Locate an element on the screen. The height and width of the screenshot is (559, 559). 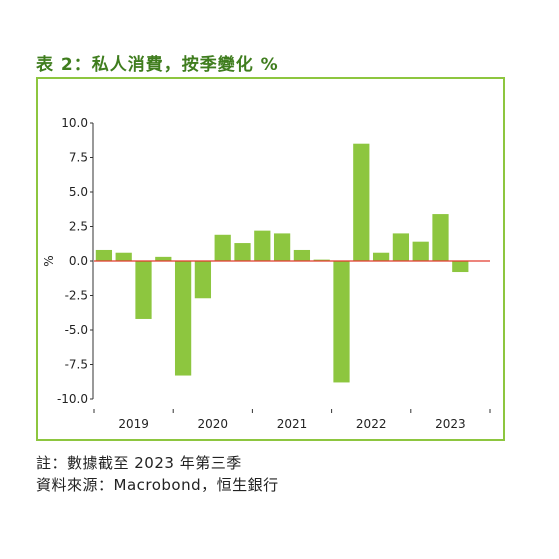
y-tick-label: -7.5 is located at coordinates (76, 365).